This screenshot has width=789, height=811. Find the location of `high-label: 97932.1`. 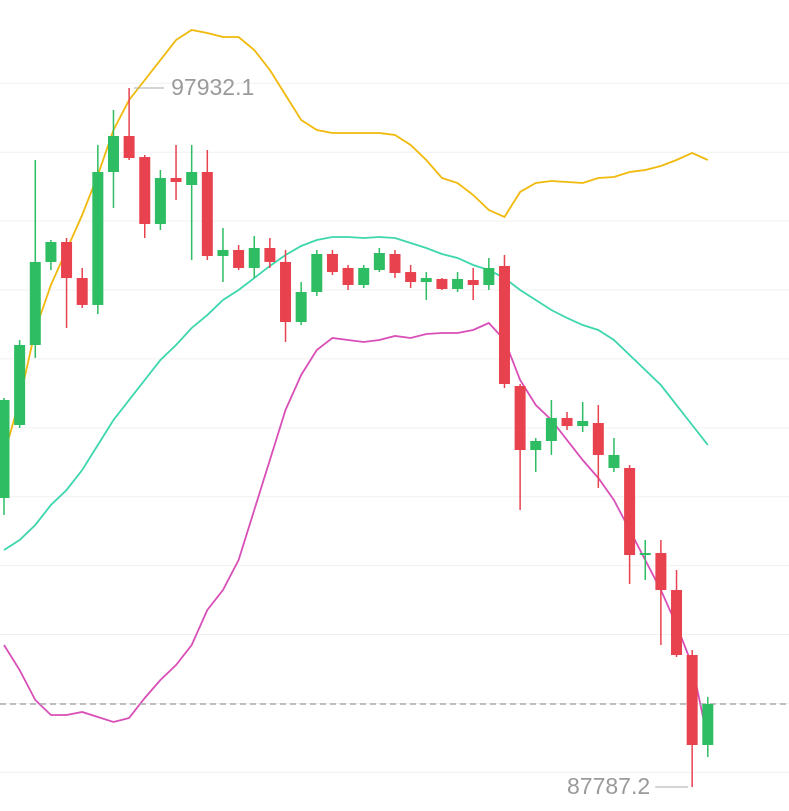

high-label: 97932.1 is located at coordinates (212, 87).